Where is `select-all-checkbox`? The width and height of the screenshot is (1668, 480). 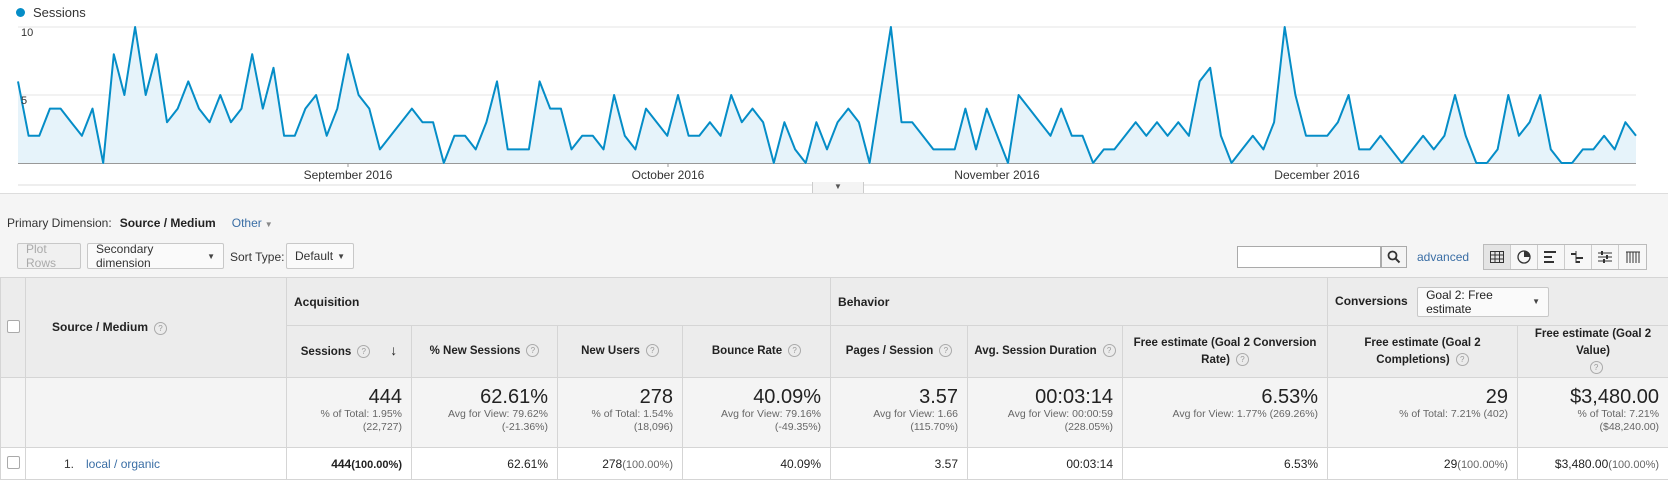 select-all-checkbox is located at coordinates (13, 326).